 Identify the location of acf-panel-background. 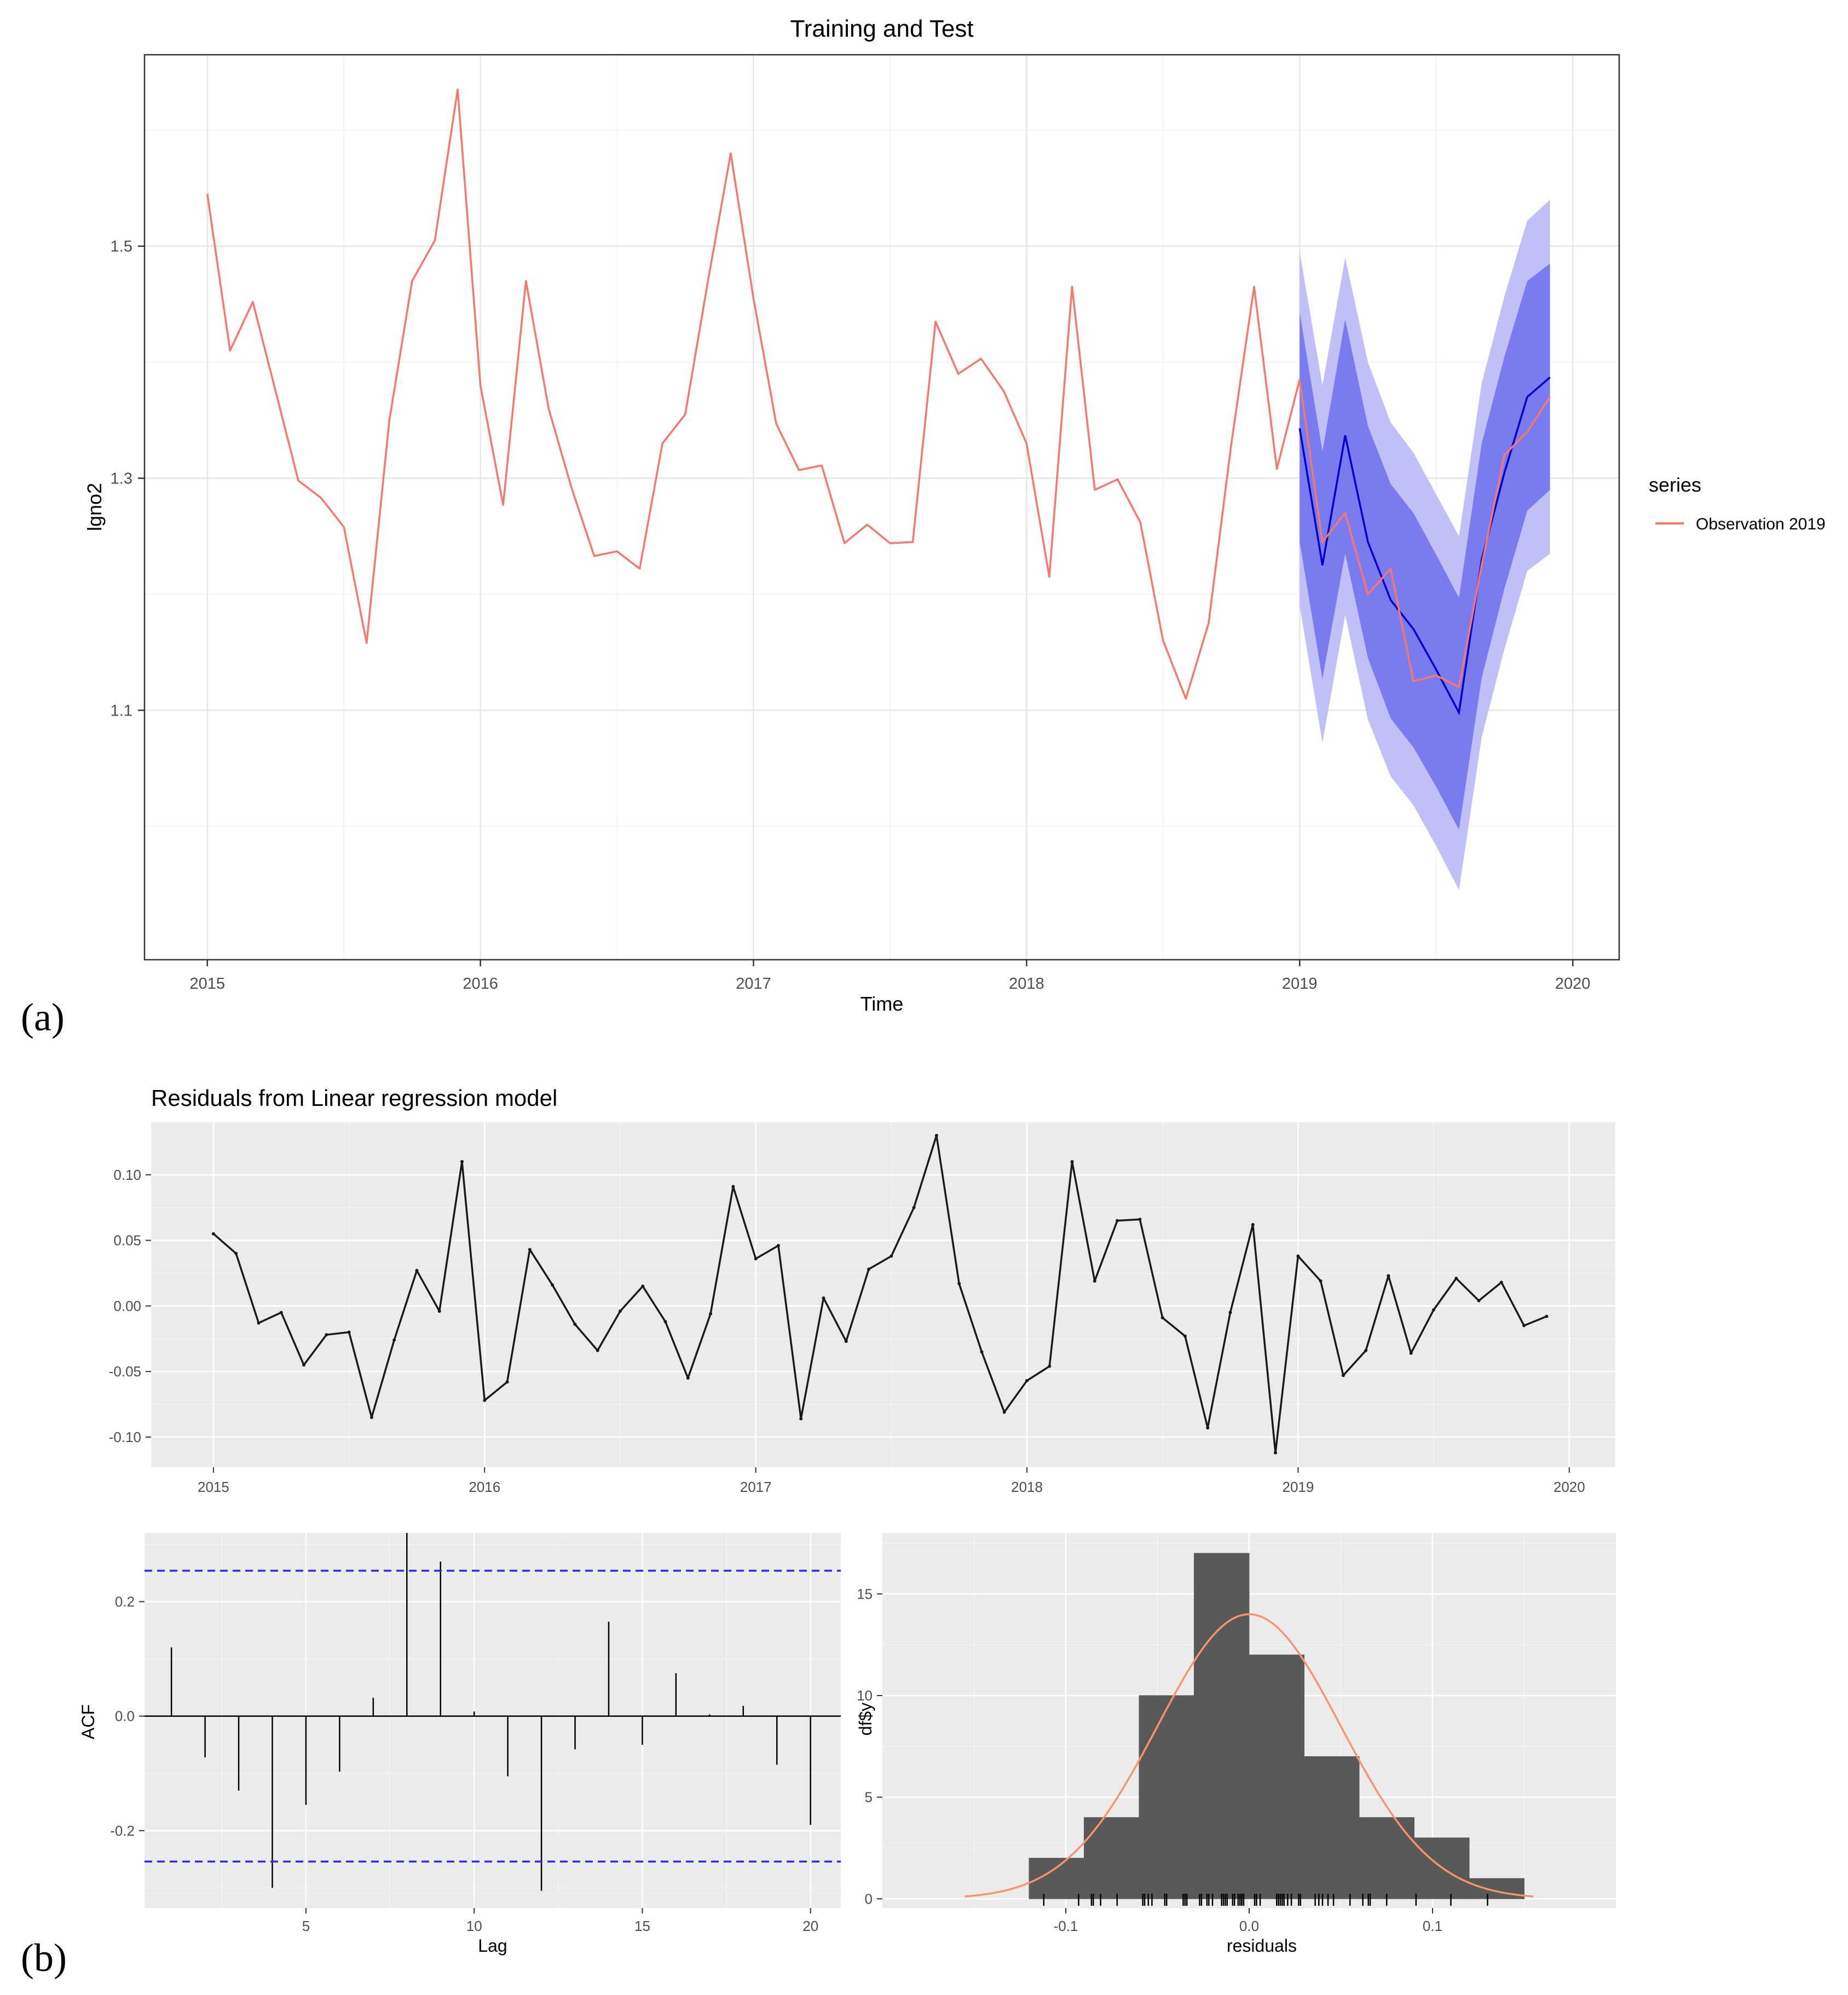
(493, 1720).